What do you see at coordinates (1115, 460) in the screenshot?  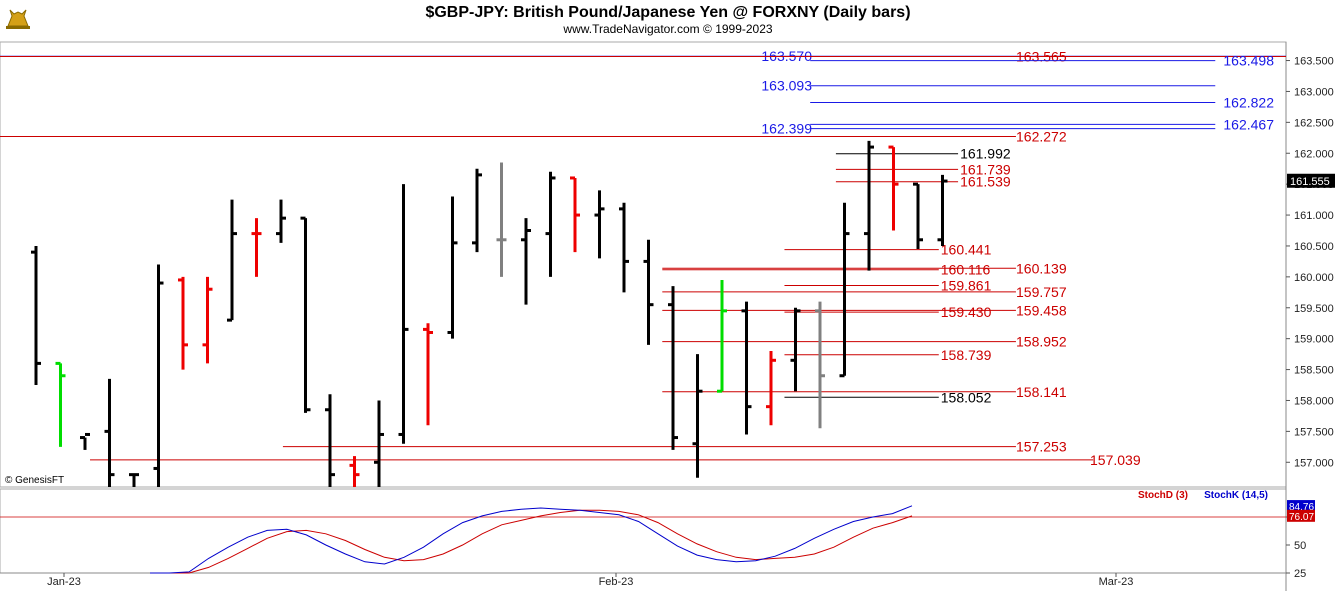 I see `level-label: 157.039` at bounding box center [1115, 460].